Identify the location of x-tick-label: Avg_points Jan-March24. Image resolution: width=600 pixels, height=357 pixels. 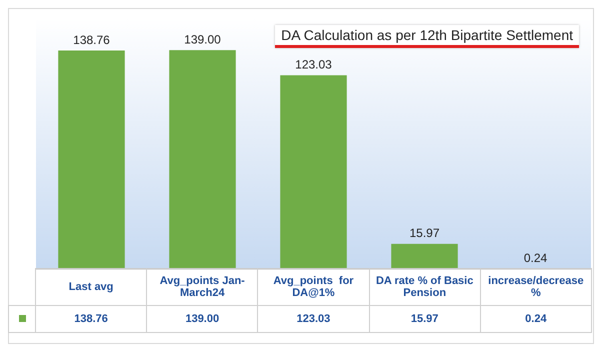
(202, 287).